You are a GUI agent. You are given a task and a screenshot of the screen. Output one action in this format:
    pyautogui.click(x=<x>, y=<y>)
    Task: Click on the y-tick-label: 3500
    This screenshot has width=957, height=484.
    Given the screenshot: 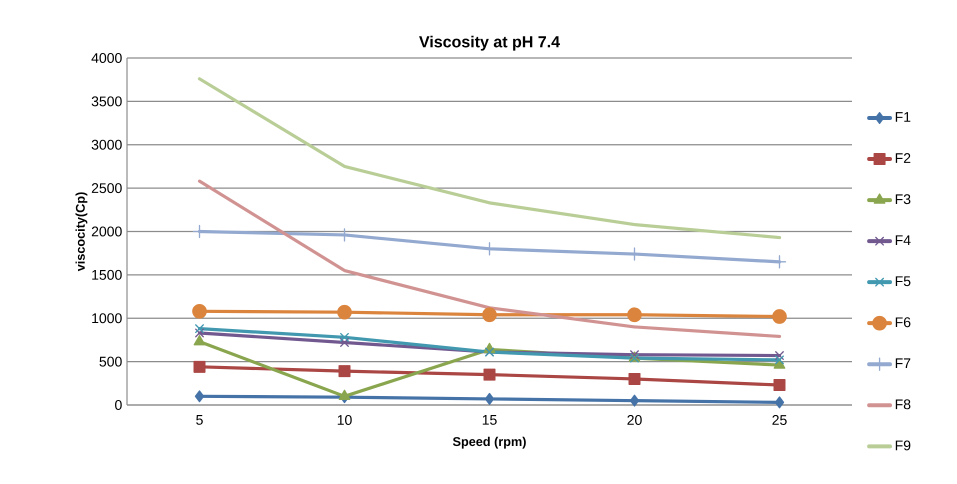 What is the action you would take?
    pyautogui.click(x=107, y=101)
    